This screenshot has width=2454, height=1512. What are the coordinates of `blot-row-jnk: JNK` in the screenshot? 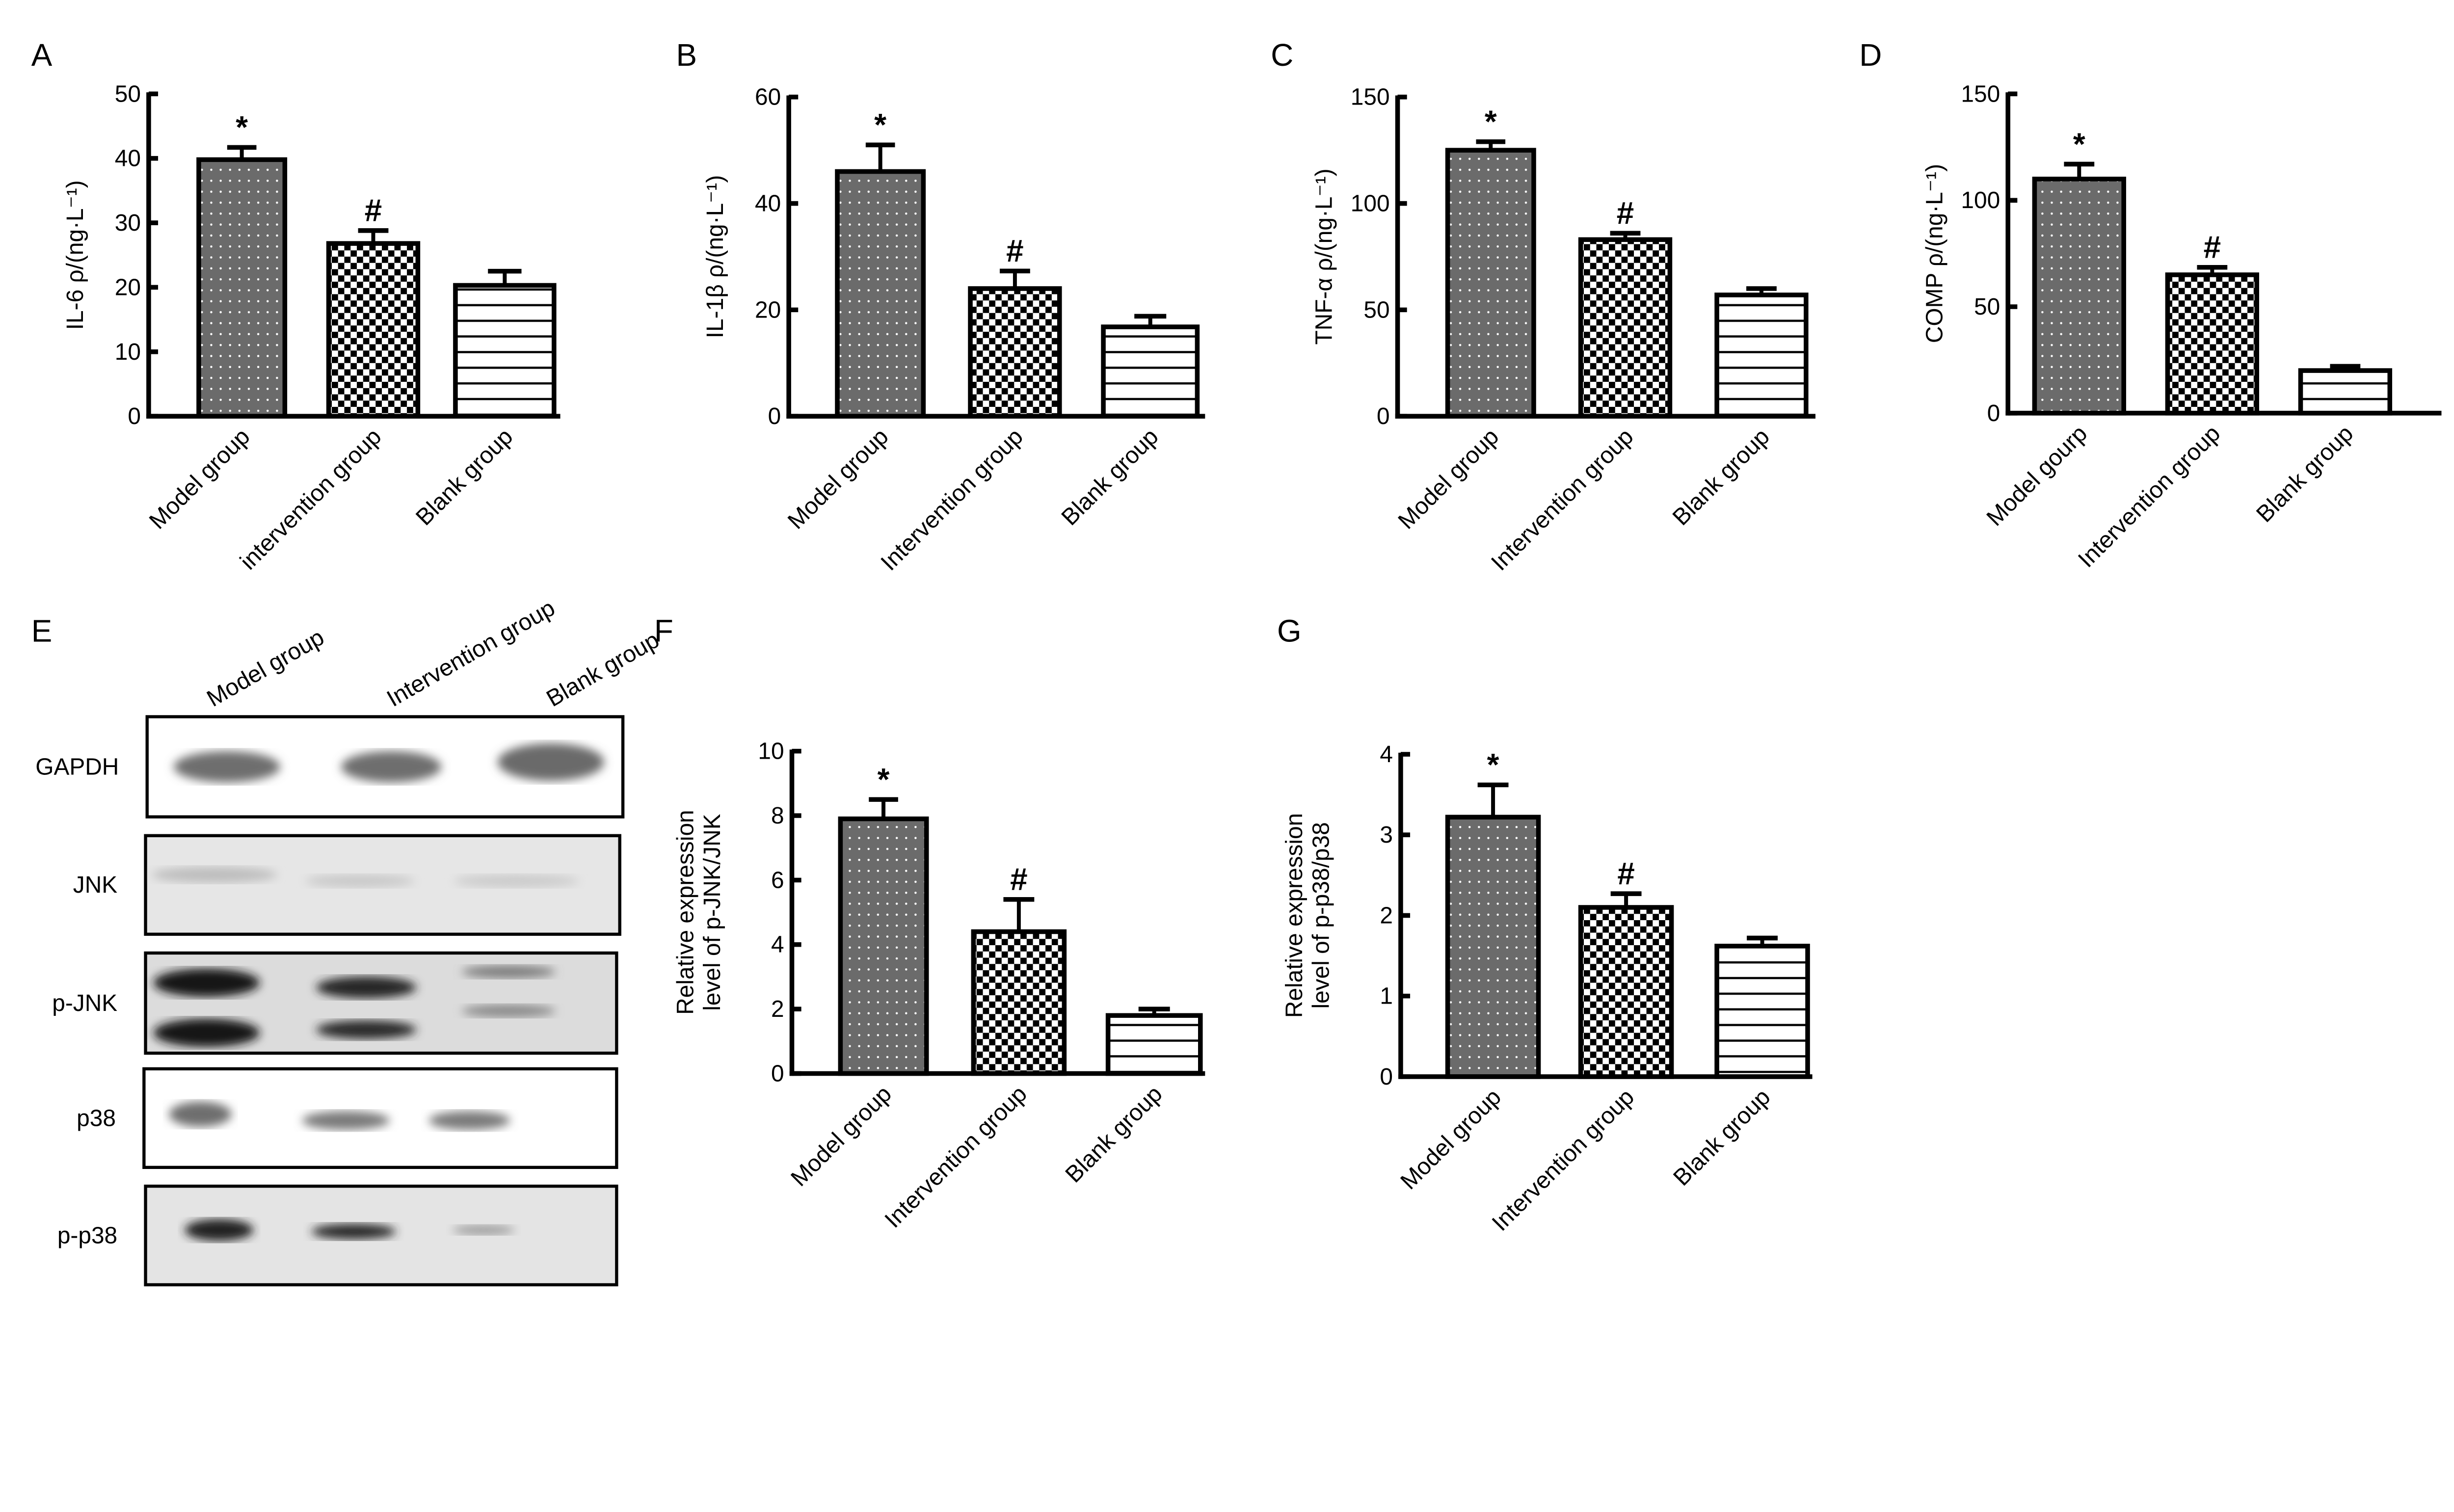 It's located at (347, 885).